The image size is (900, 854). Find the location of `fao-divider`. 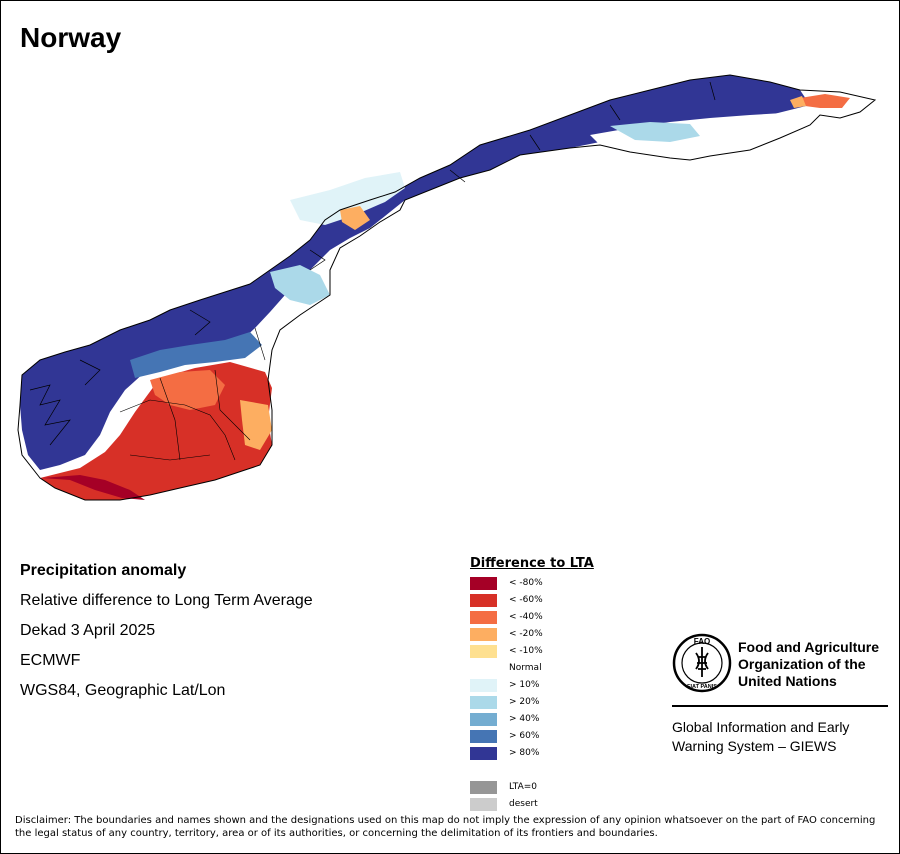

fao-divider is located at coordinates (780, 706).